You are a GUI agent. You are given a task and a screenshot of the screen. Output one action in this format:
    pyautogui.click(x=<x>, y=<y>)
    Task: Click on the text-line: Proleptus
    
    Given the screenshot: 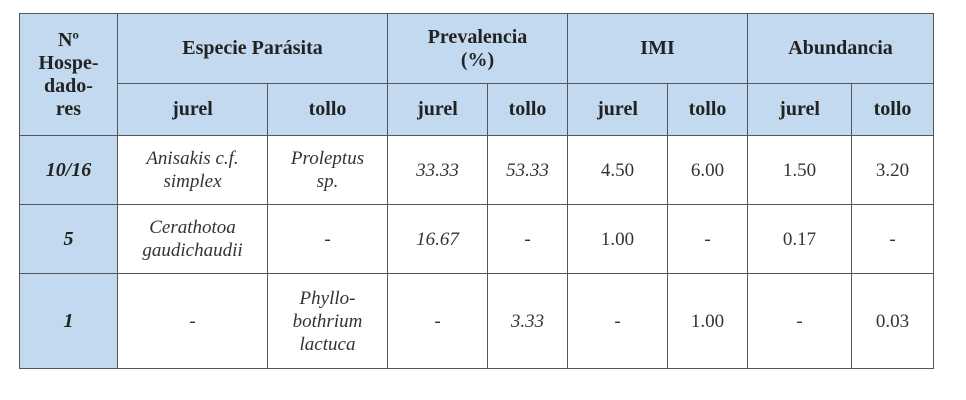 What is the action you would take?
    pyautogui.click(x=327, y=158)
    